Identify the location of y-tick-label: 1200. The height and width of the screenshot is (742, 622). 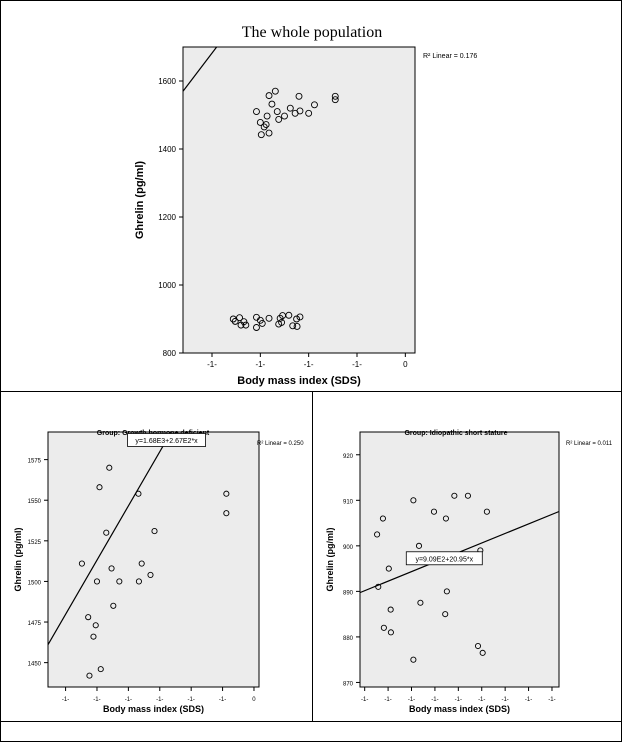
(167, 217).